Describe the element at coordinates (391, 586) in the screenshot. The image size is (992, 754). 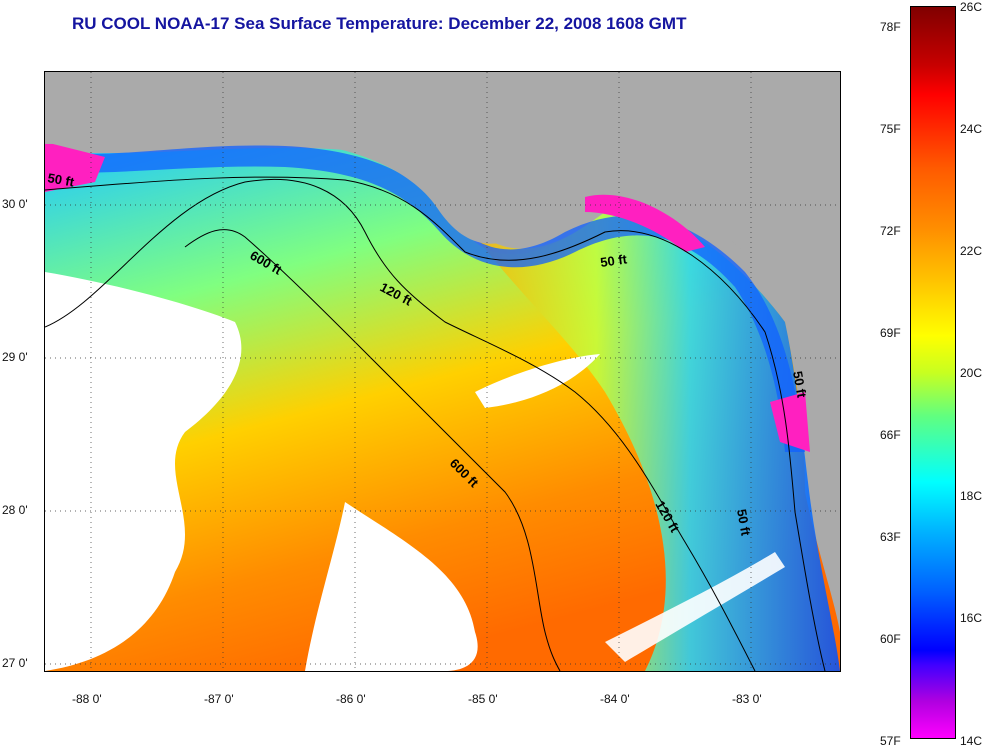
I see `cloud-cover-south` at that location.